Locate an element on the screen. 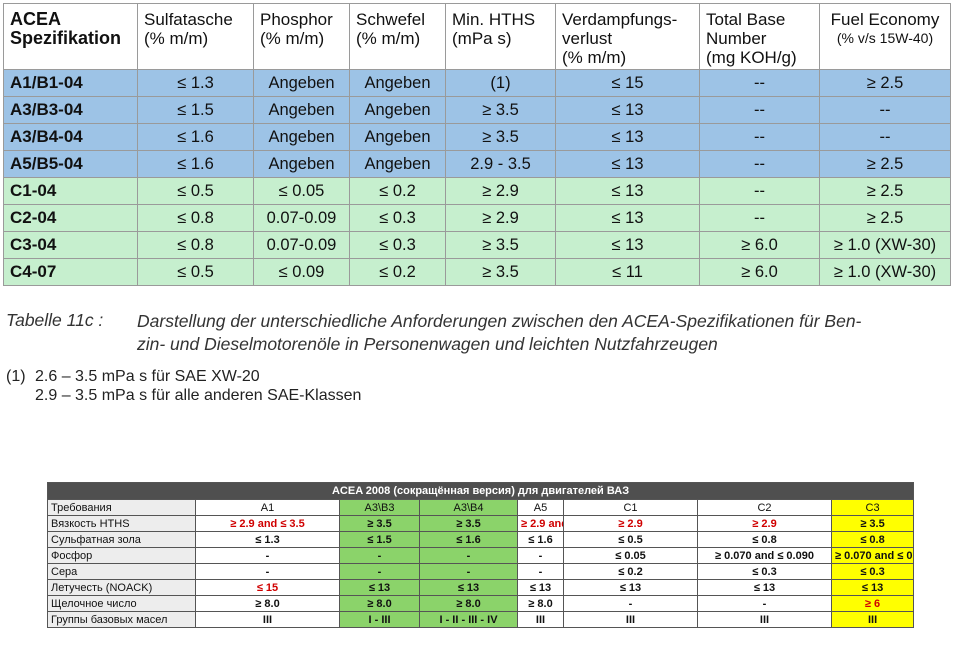 The width and height of the screenshot is (960, 647). table1-header-4-line1: Min. HTHS is located at coordinates (494, 19).